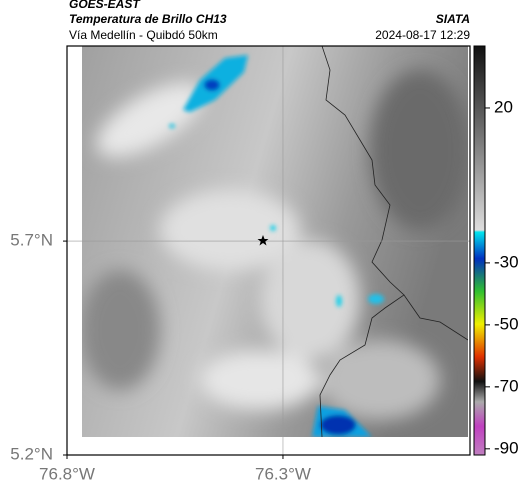  What do you see at coordinates (506, 385) in the screenshot?
I see `colorbar-label: -70` at bounding box center [506, 385].